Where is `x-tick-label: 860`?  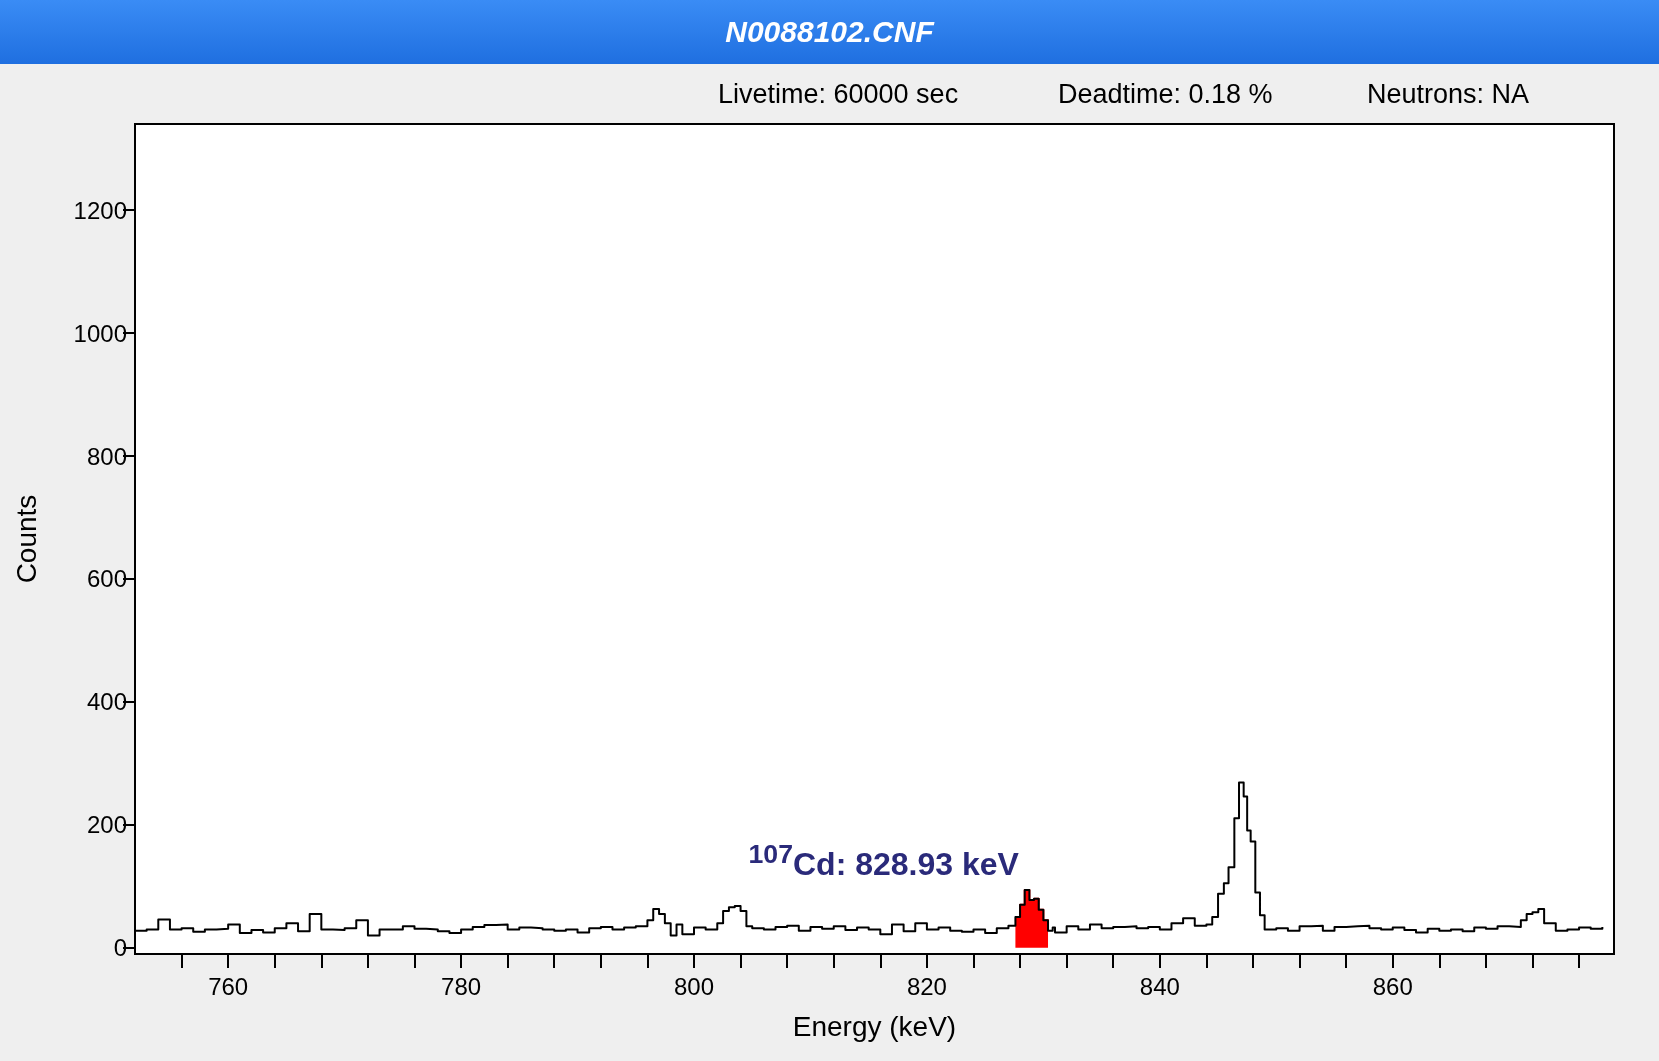 x-tick-label: 860 is located at coordinates (1392, 986).